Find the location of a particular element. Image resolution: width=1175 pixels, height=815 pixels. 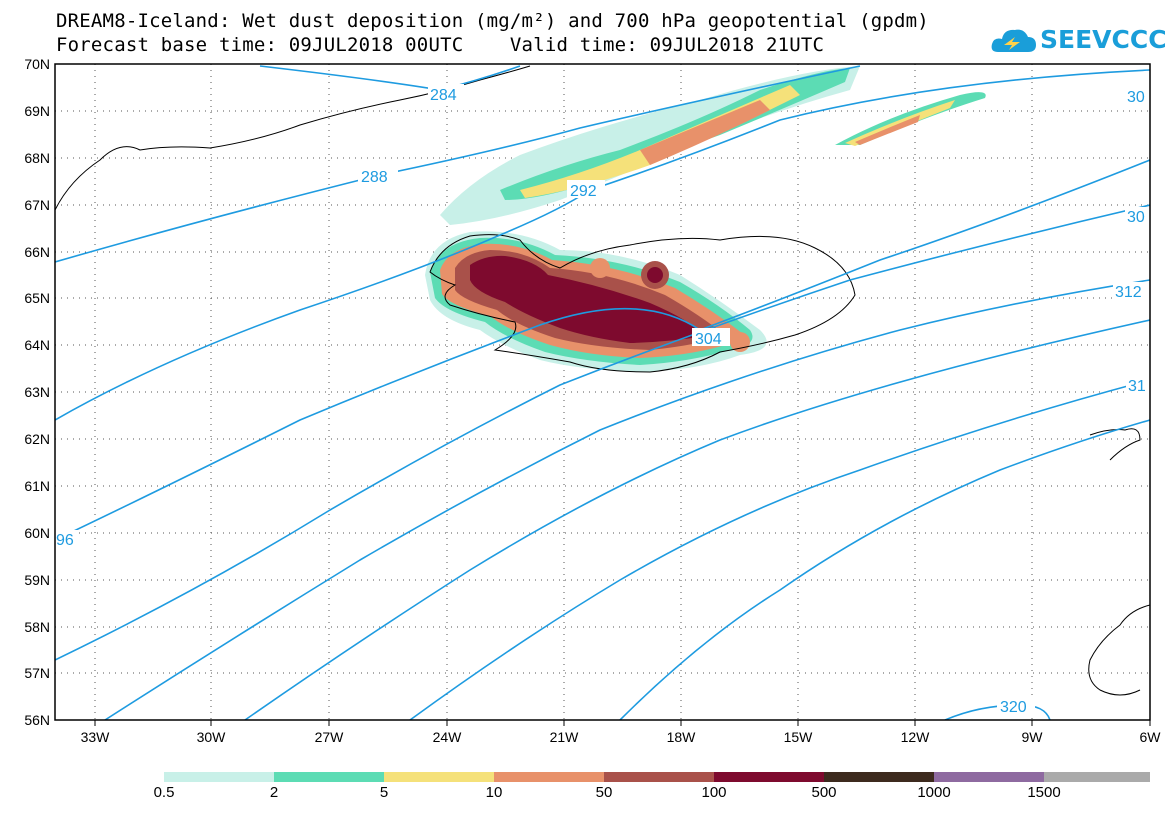

lon-label: 30W is located at coordinates (212, 737).